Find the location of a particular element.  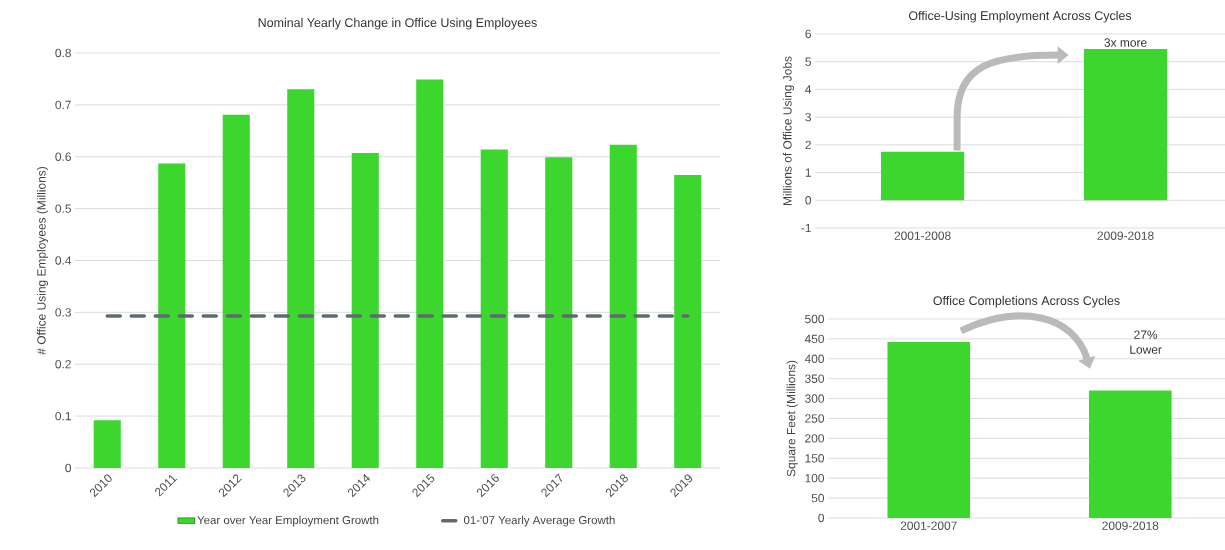

y-tick-label: 500 is located at coordinates (815, 319).